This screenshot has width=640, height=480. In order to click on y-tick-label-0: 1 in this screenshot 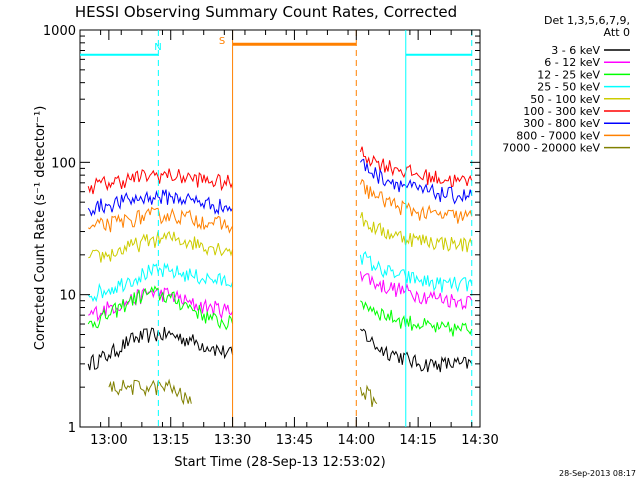, I will do `click(72, 428)`.